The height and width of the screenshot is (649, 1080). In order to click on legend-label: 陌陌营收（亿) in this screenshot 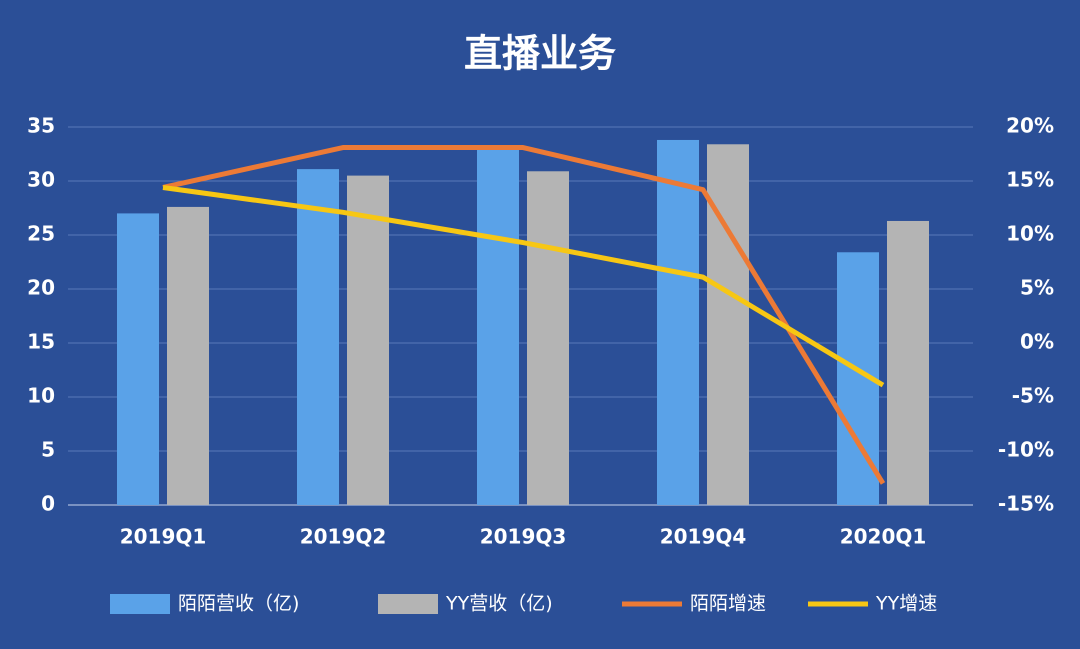, I will do `click(238, 604)`.